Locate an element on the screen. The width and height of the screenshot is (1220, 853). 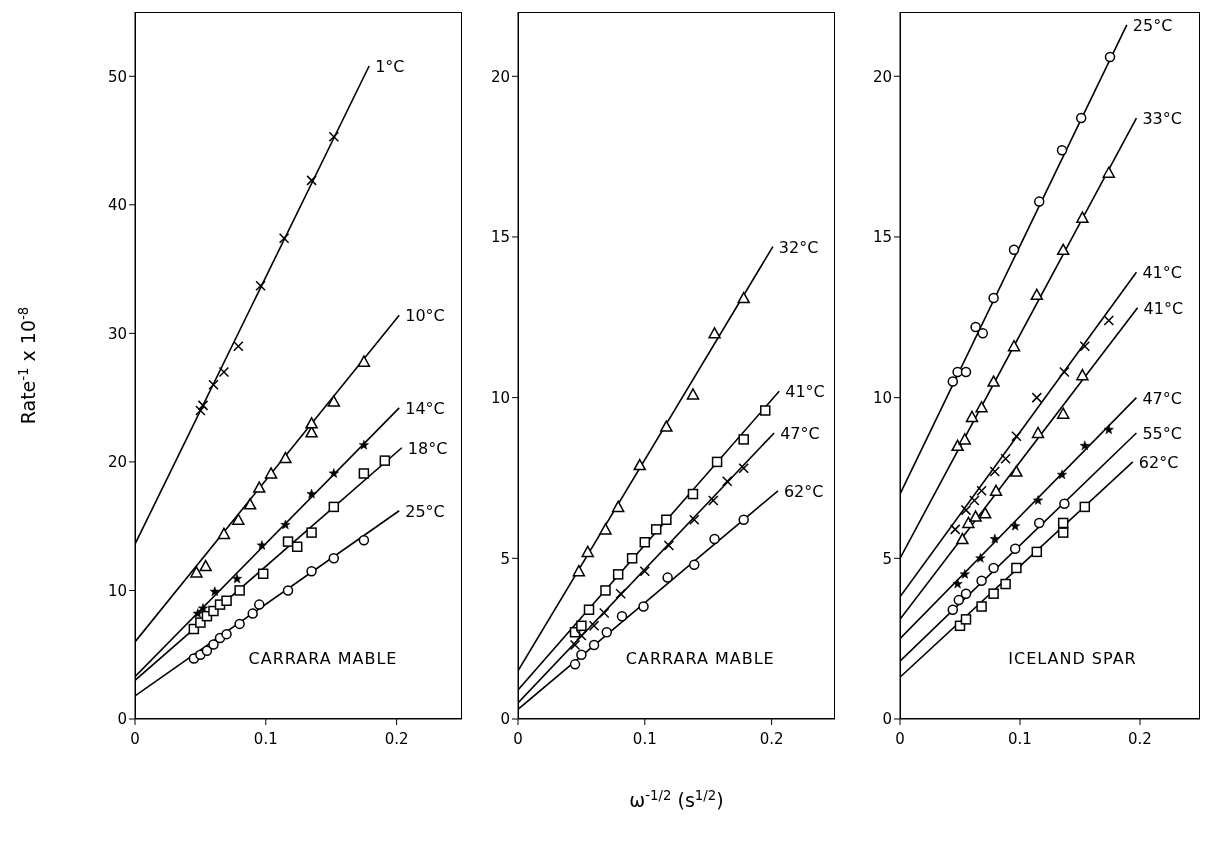
series-label: 18°C is located at coordinates (427, 448).